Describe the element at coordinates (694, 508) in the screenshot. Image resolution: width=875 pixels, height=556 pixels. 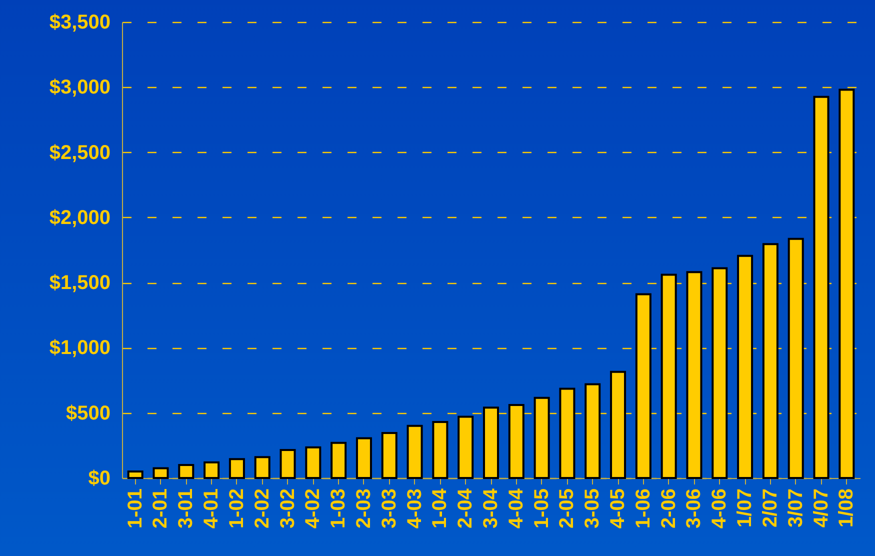
I see `x-tick-label: 3-06` at that location.